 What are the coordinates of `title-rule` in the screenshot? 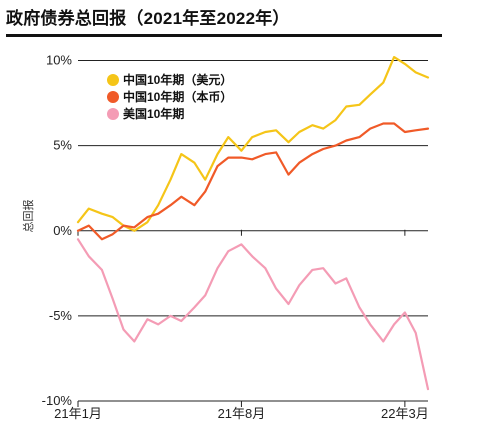 It's located at (224, 35).